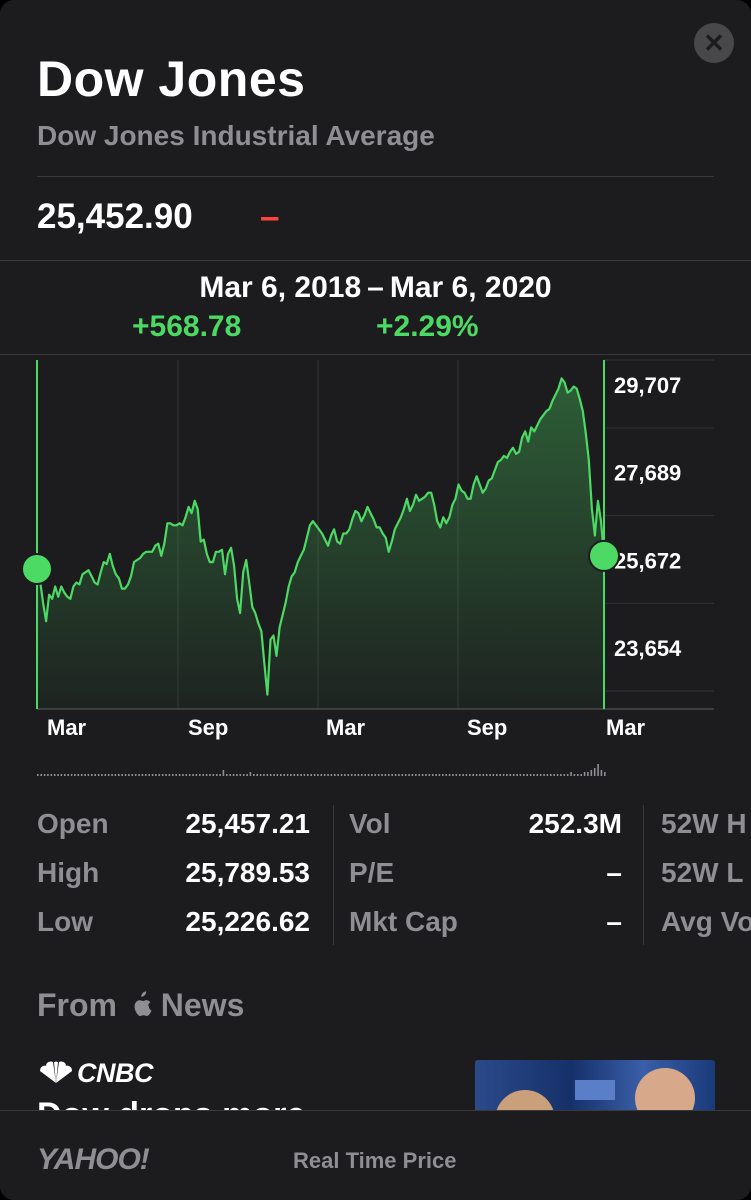  Describe the element at coordinates (93, 1159) in the screenshot. I see `data-provider-logo: YAHOO!` at that location.